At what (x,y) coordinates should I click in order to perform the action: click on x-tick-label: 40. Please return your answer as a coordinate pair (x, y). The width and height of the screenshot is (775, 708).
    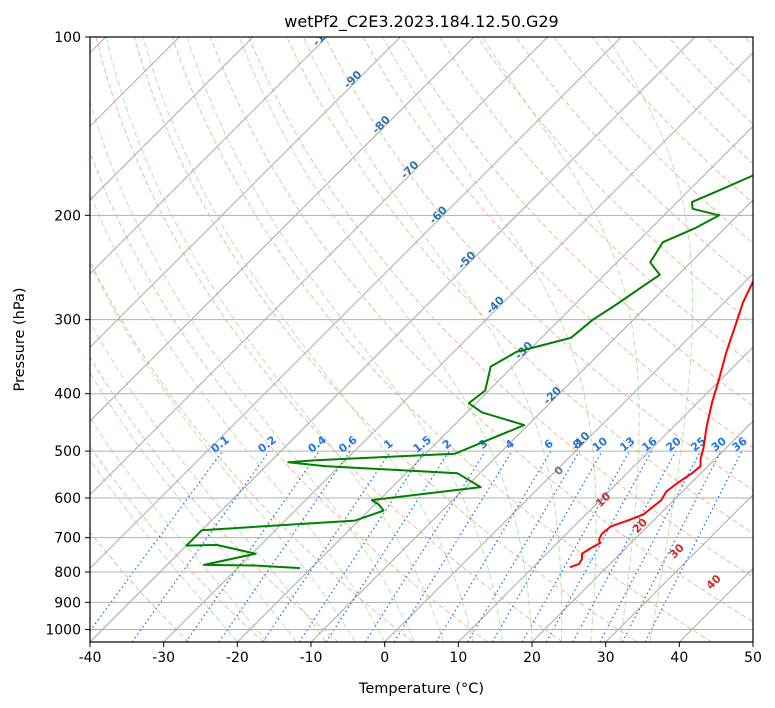
    Looking at the image, I should click on (679, 658).